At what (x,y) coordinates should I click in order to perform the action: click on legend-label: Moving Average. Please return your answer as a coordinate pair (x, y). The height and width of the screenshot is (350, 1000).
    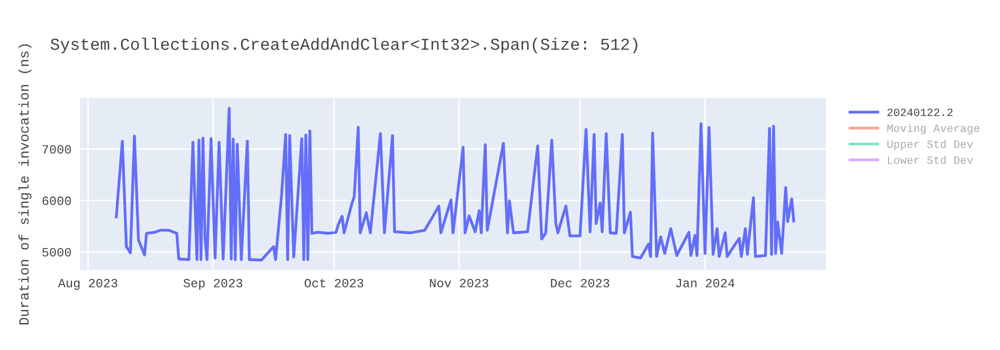
    Looking at the image, I should click on (933, 129).